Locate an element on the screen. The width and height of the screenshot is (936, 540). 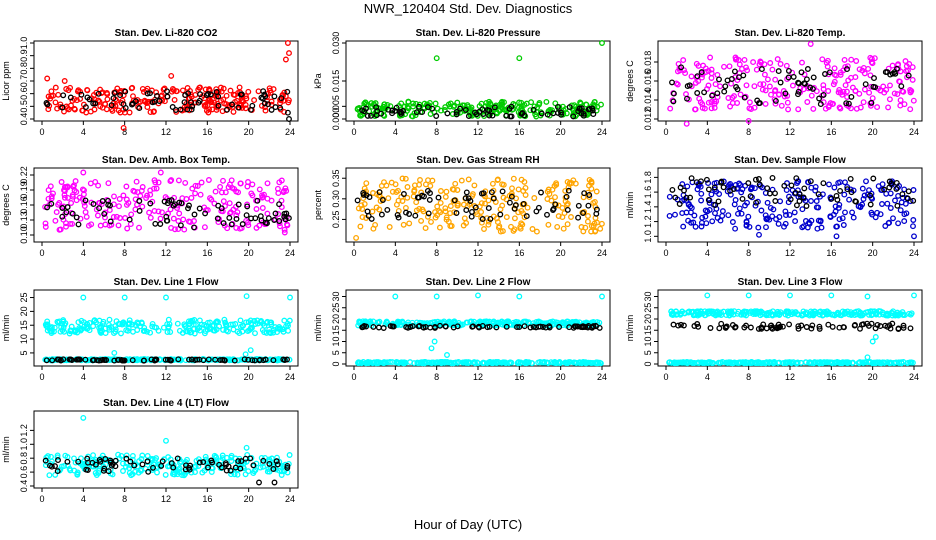
y-tick-label: 0.6 is located at coordinates (24, 472).